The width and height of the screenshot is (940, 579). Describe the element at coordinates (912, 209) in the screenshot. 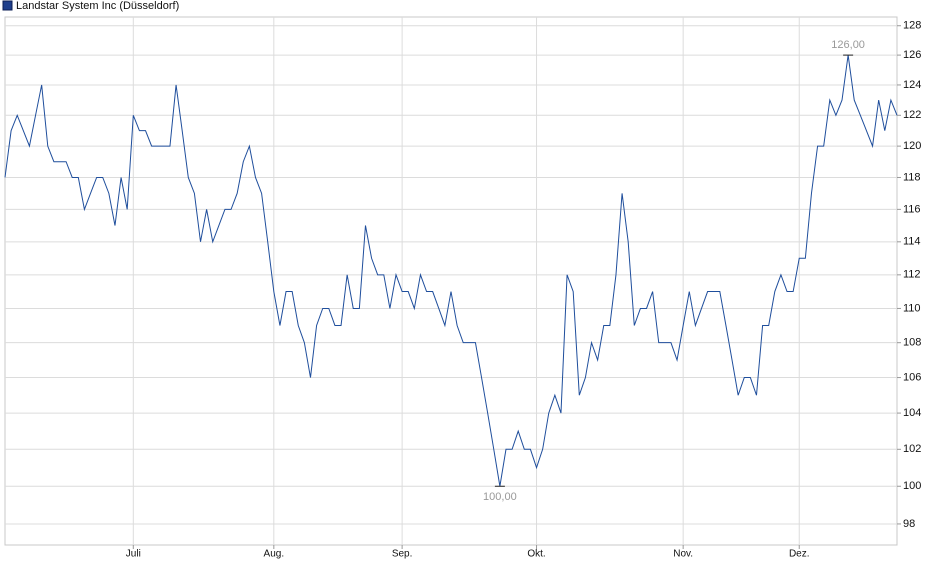

I see `y-tick-label: 116` at that location.